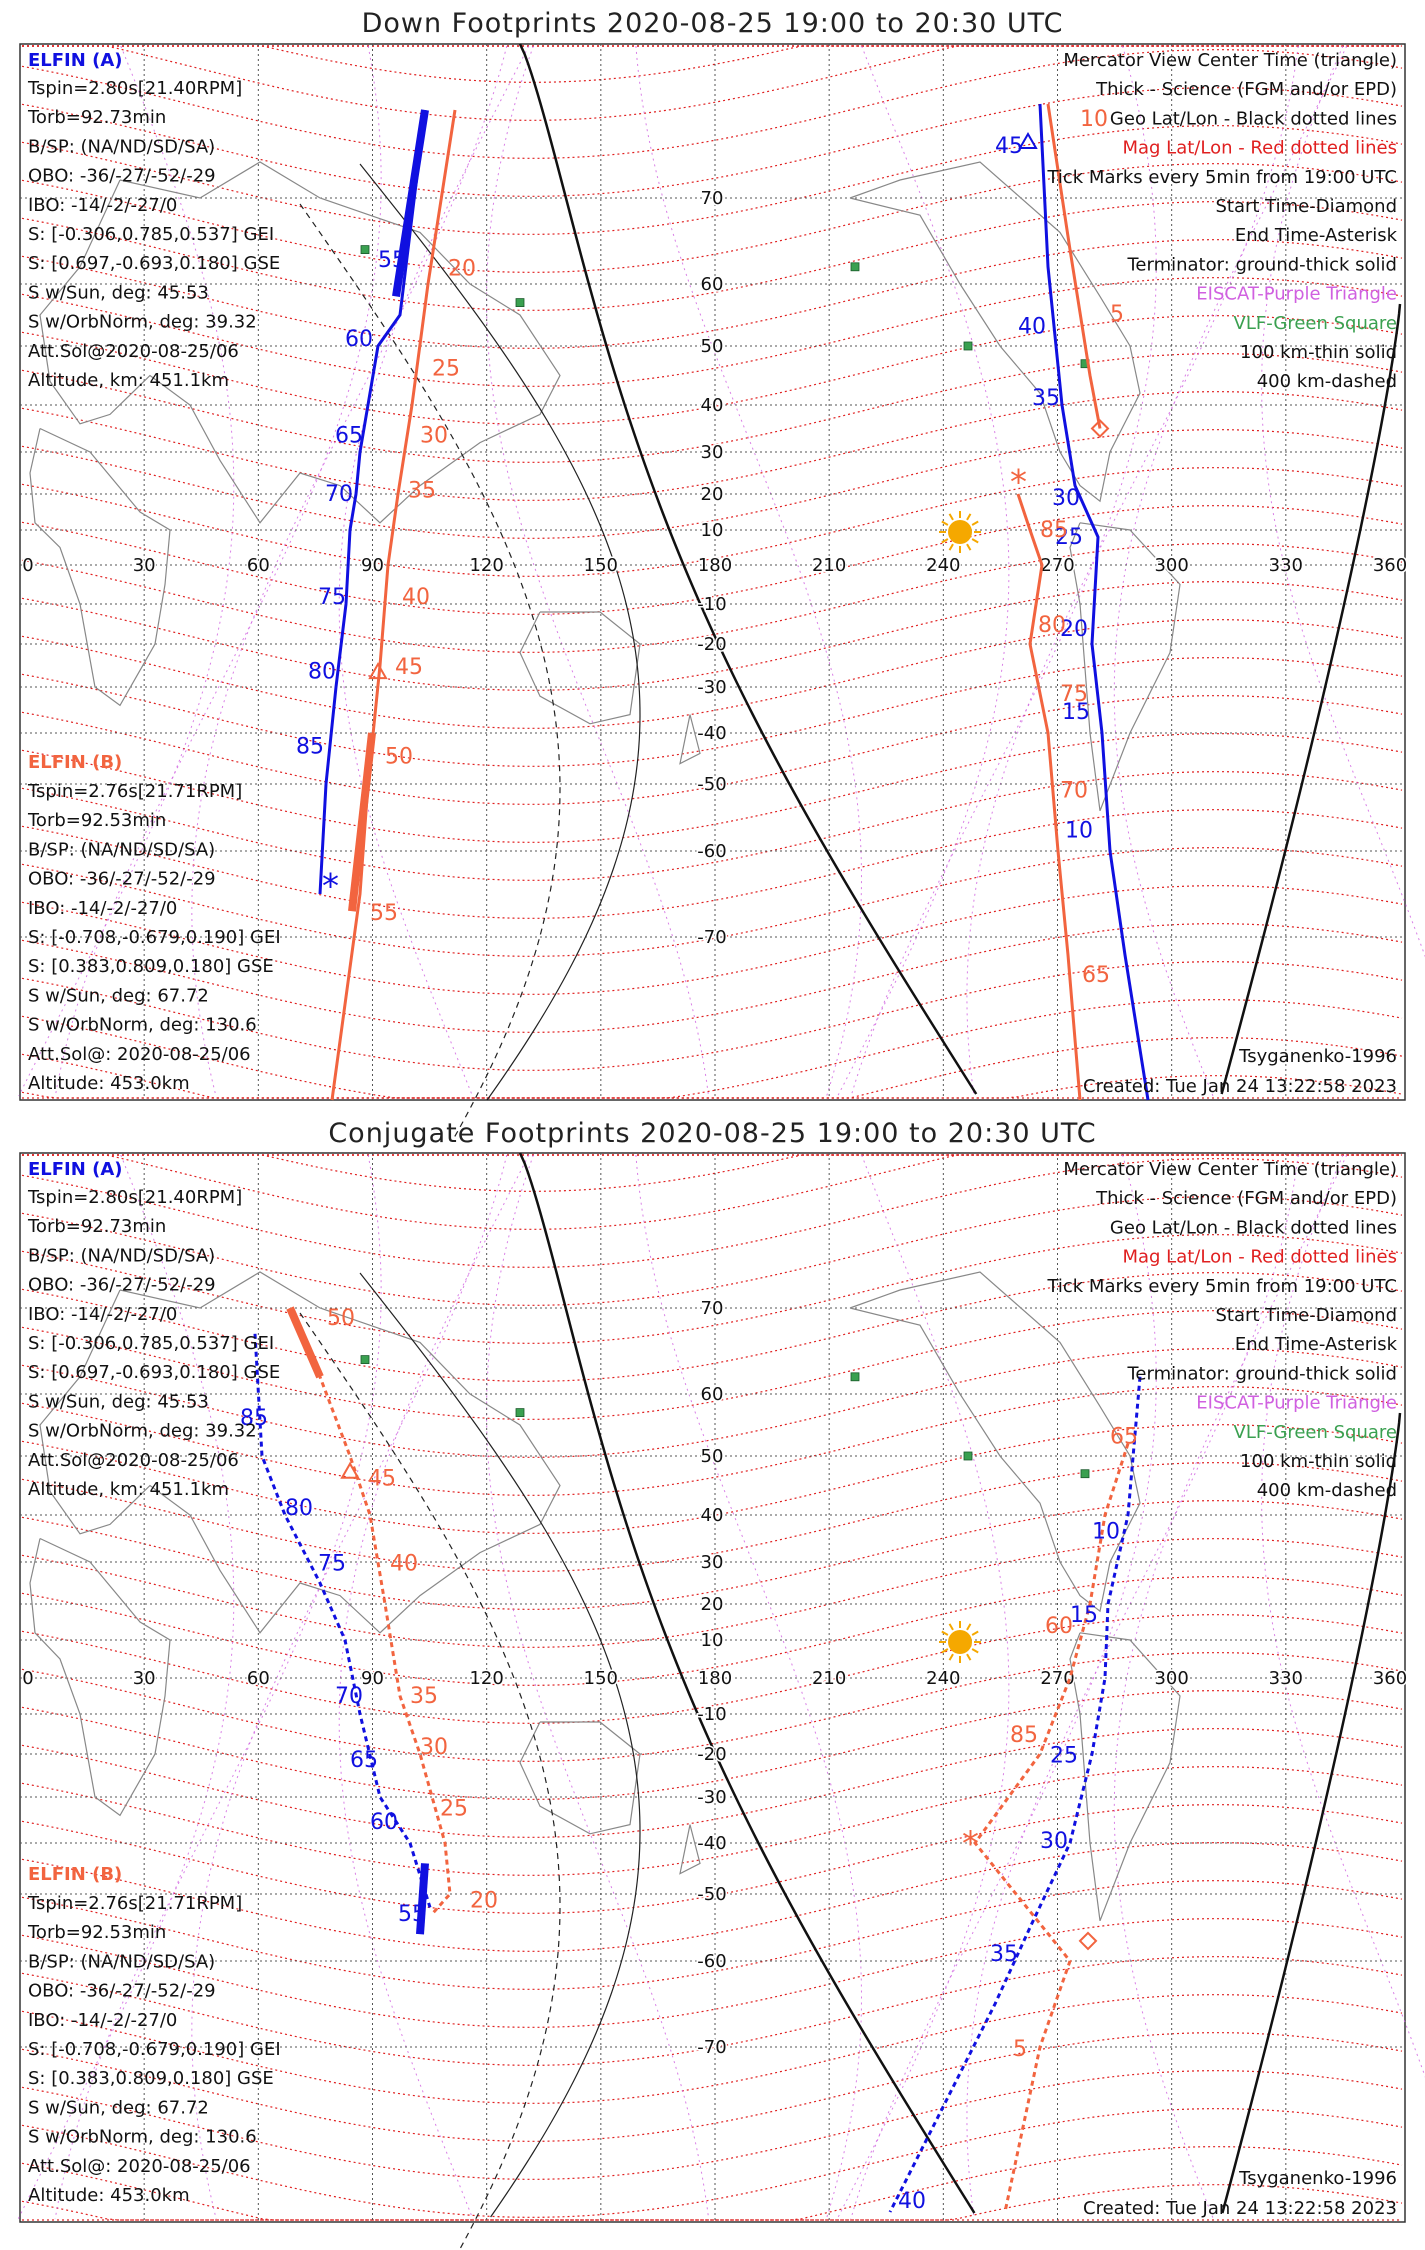 Image resolution: width=1425 pixels, height=2250 pixels. What do you see at coordinates (109, 1083) in the screenshot?
I see `elfin-b-param: Altitude: 453.0km` at bounding box center [109, 1083].